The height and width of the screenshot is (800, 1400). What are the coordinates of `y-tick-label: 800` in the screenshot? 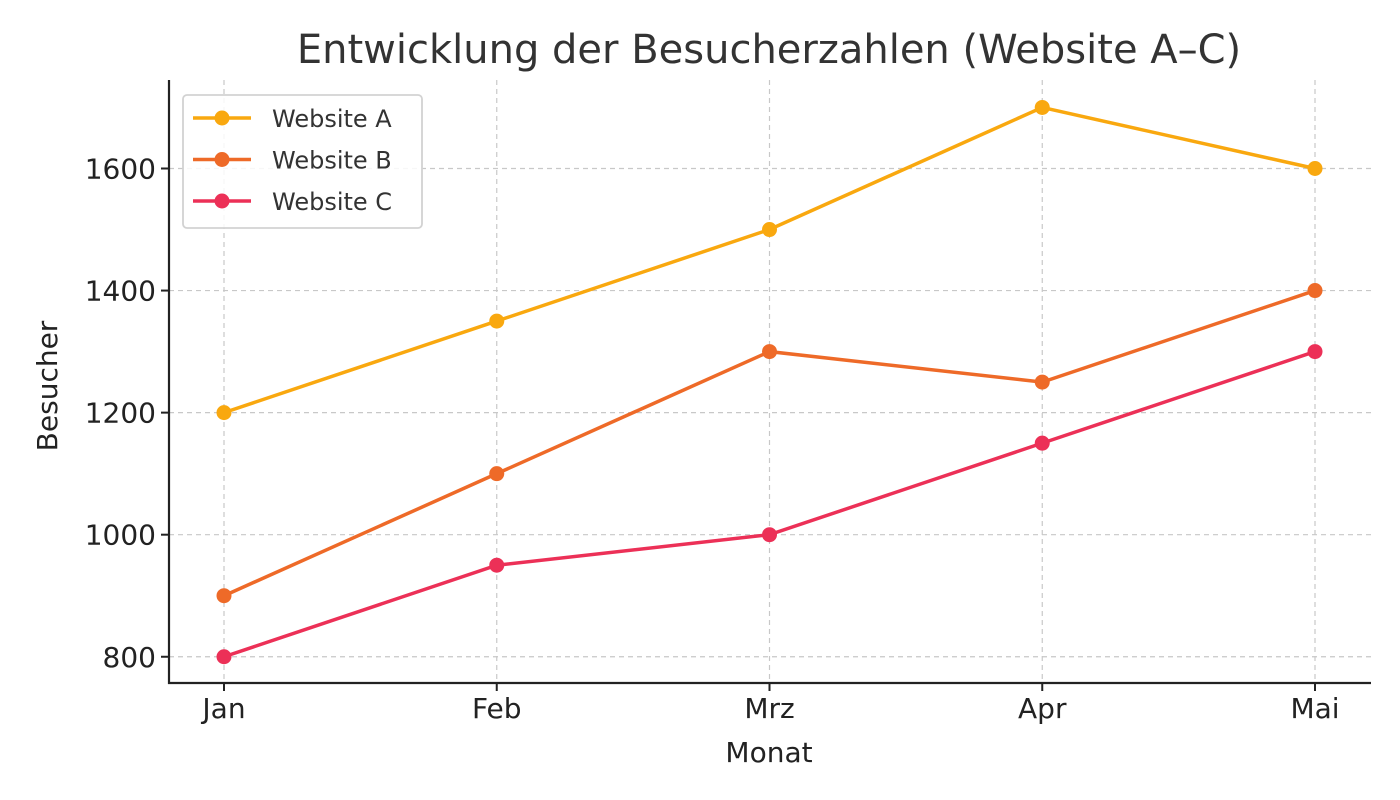 It's located at (129, 657).